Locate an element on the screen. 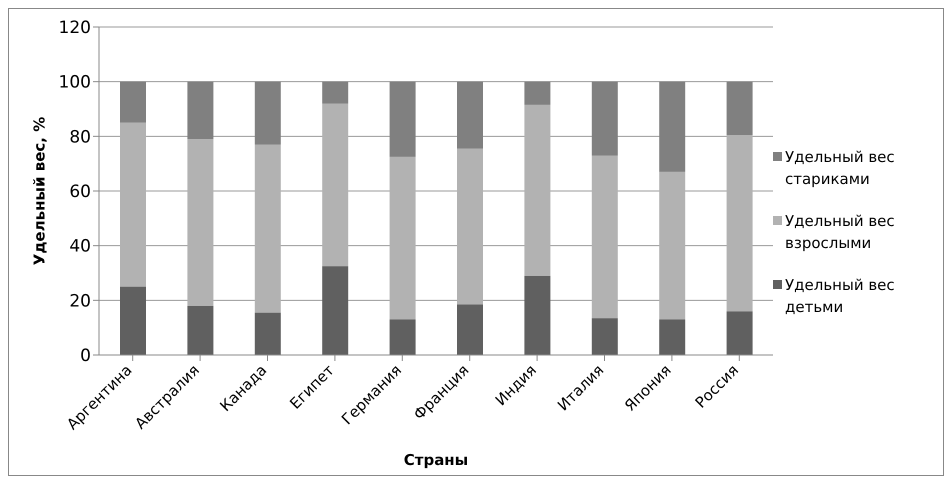  y-tick-label: 20 is located at coordinates (80, 301).